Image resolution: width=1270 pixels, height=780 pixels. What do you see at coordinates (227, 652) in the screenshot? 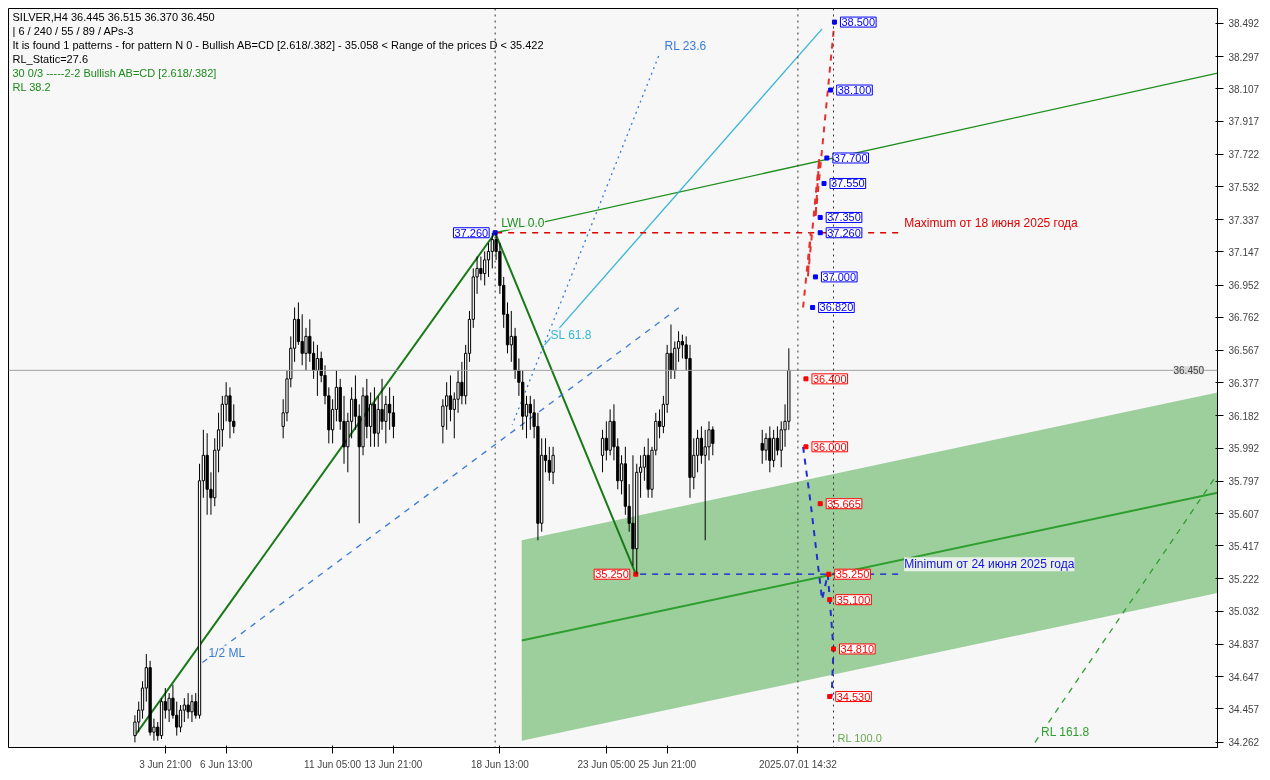
I see `series-label: 1/2 ML` at bounding box center [227, 652].